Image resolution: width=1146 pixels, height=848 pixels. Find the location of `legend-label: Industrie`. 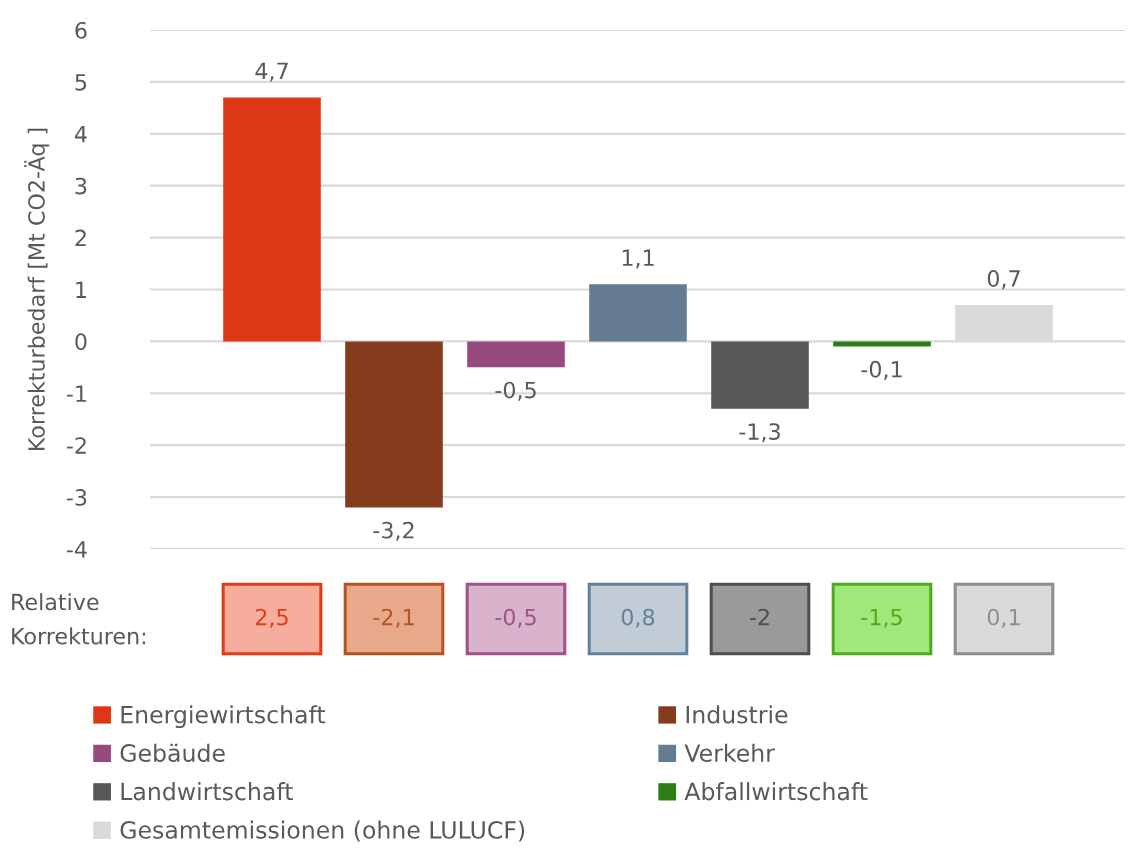

legend-label: Industrie is located at coordinates (737, 714).